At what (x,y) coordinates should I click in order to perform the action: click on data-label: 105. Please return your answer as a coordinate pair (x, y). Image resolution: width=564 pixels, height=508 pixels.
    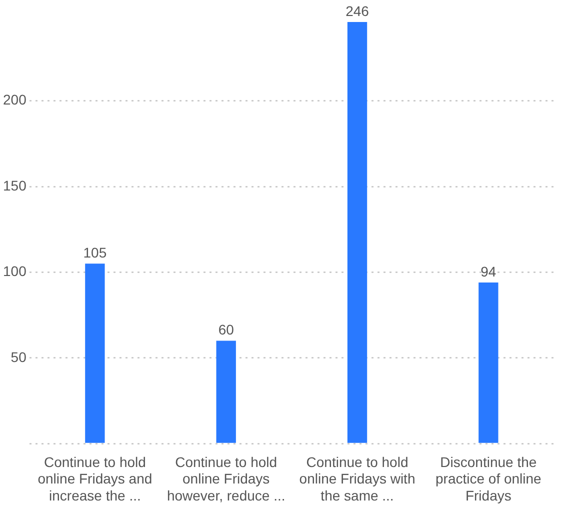
    Looking at the image, I should click on (95, 252).